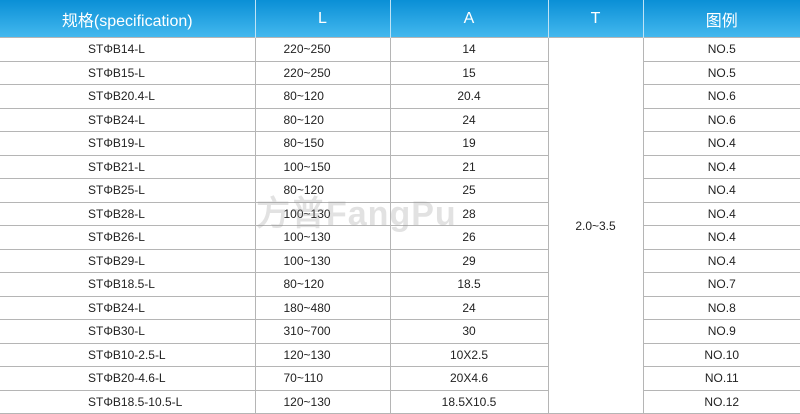 The width and height of the screenshot is (800, 414). Describe the element at coordinates (469, 19) in the screenshot. I see `header-a: A` at that location.